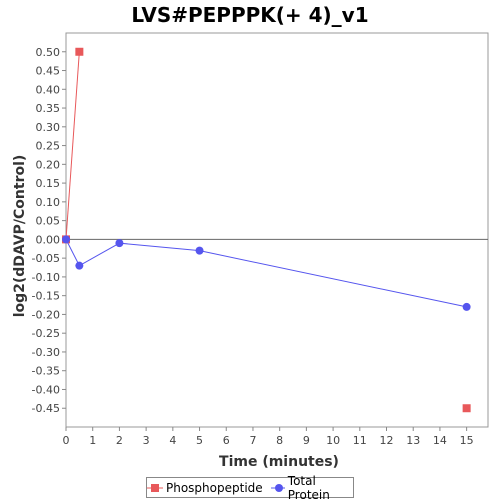 This screenshot has width=500, height=502. Describe the element at coordinates (46, 408) in the screenshot. I see `y-tick-label: -0.45` at that location.